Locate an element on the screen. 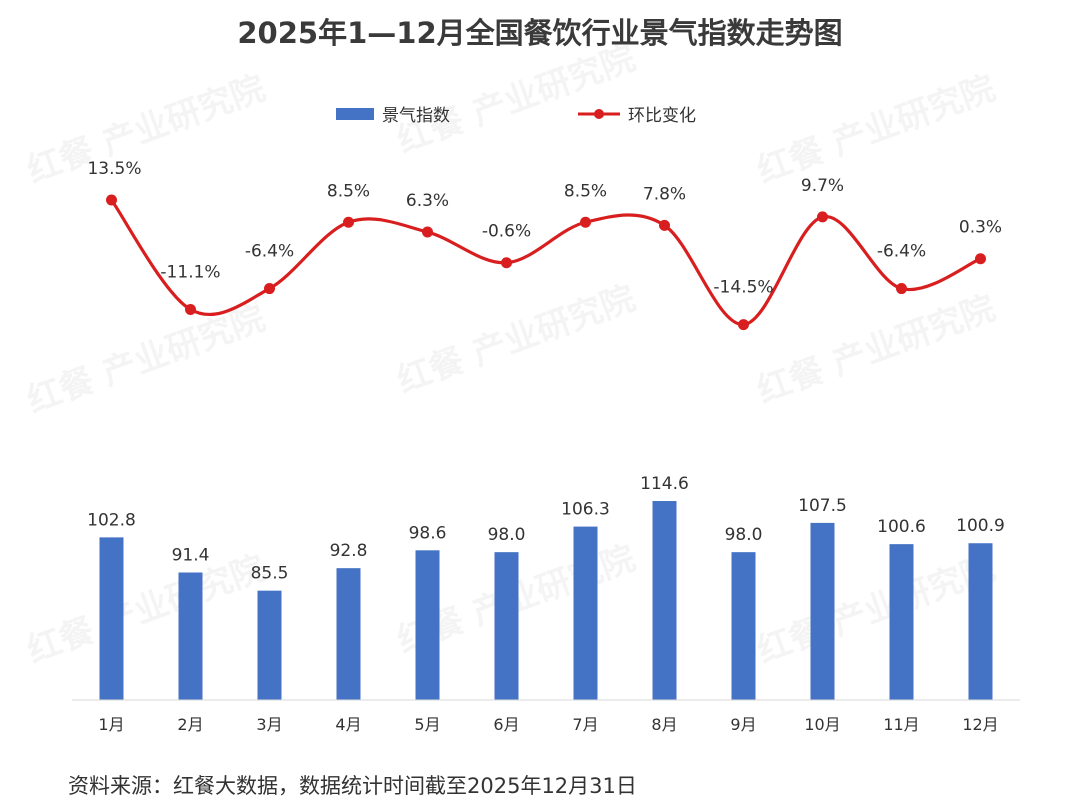  watermark-8: 红餐 产业研究院 is located at coordinates (876, 609).